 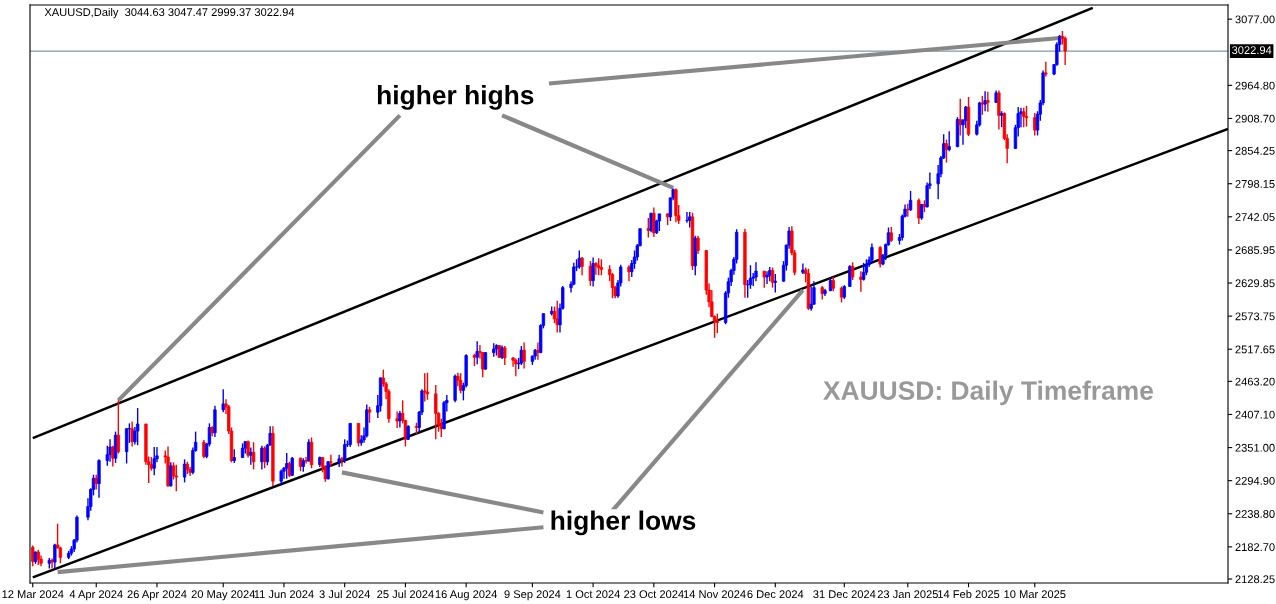 I want to click on x-tick-label: 14 Nov 2024, so click(x=714, y=594).